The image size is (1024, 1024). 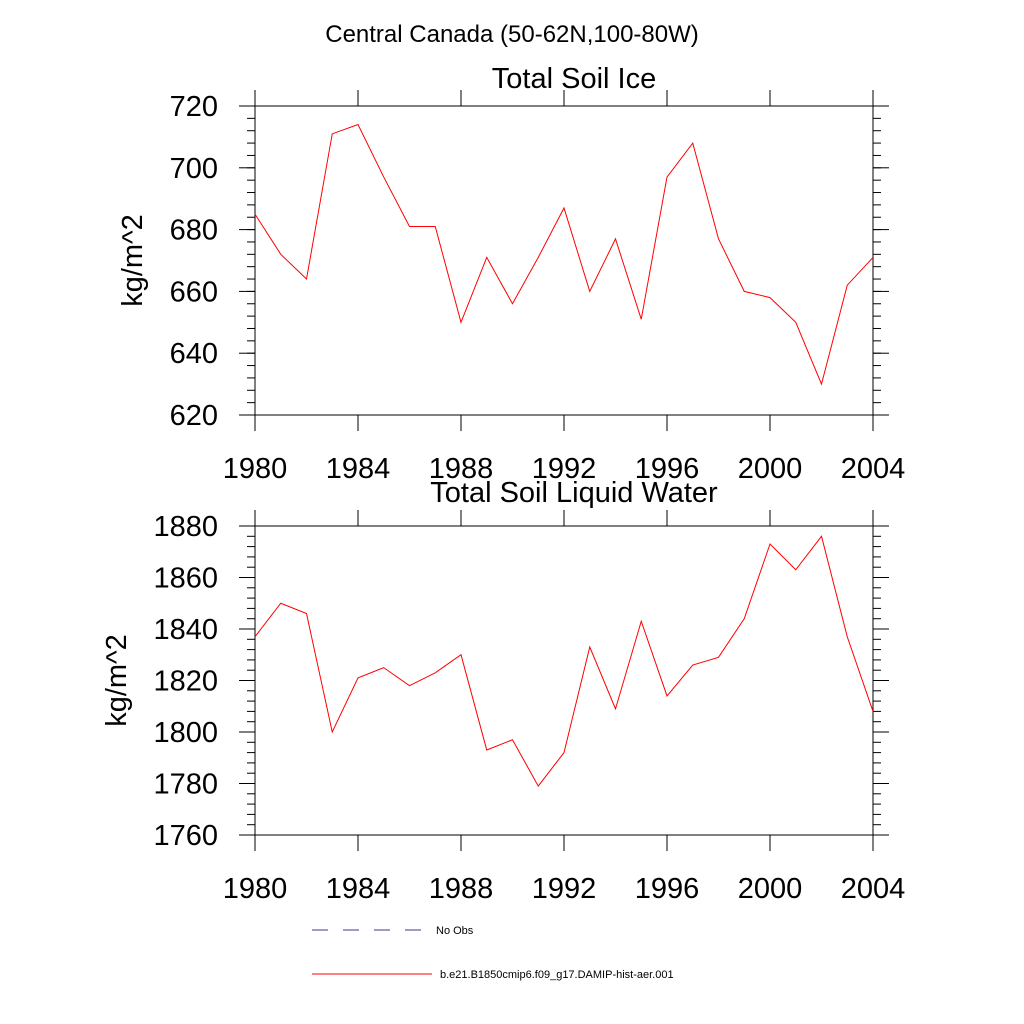 What do you see at coordinates (512, 34) in the screenshot?
I see `figure-title: Central Canada (50-62N,100-80W)` at bounding box center [512, 34].